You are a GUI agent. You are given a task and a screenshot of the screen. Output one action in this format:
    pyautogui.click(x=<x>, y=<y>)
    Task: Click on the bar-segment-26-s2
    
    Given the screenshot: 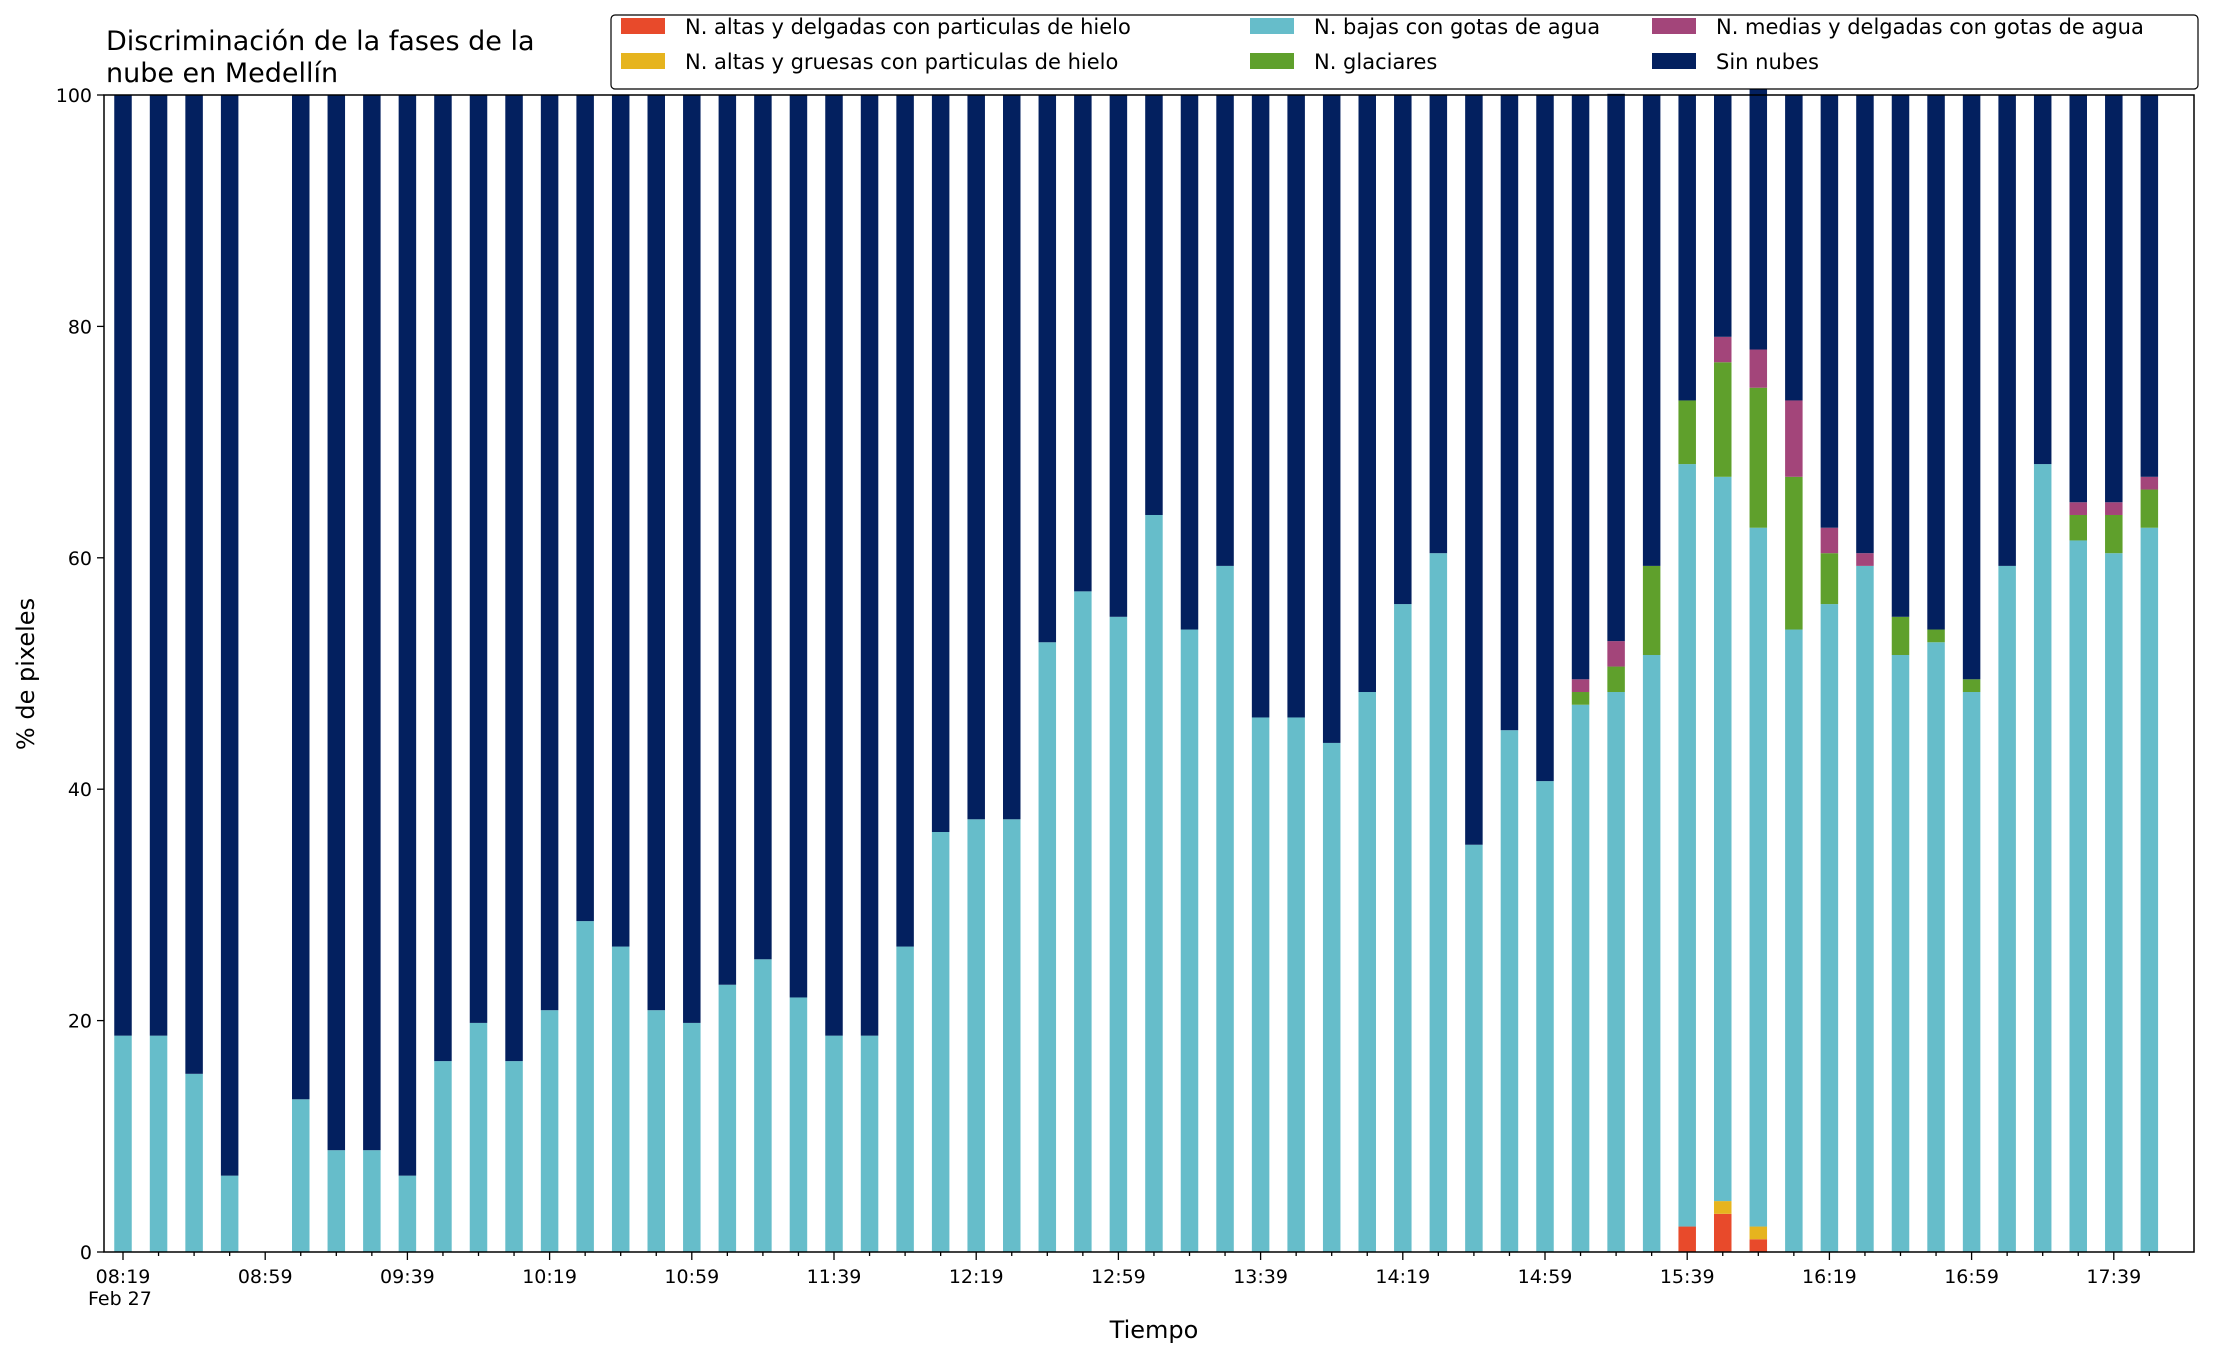 What is the action you would take?
    pyautogui.click(x=1047, y=947)
    